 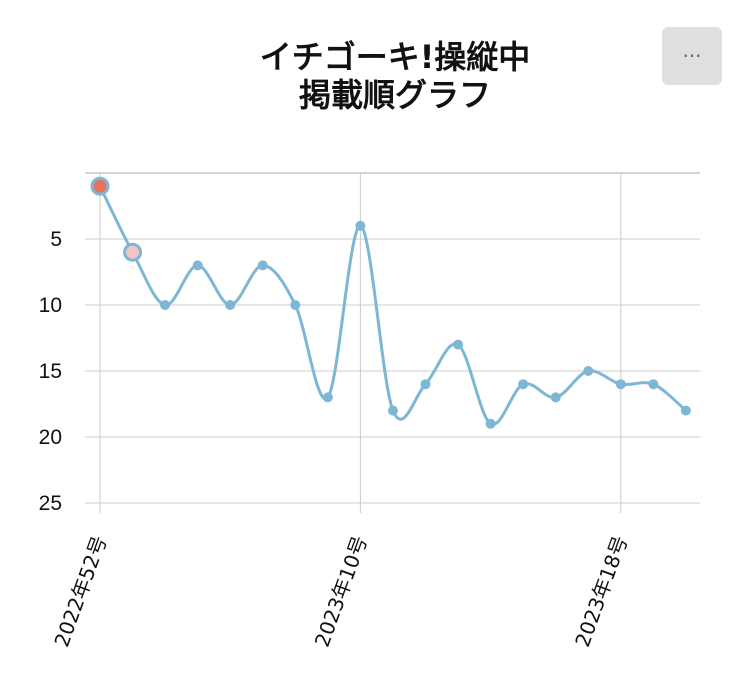 What do you see at coordinates (80, 592) in the screenshot?
I see `x-tick-label: 2022年52号` at bounding box center [80, 592].